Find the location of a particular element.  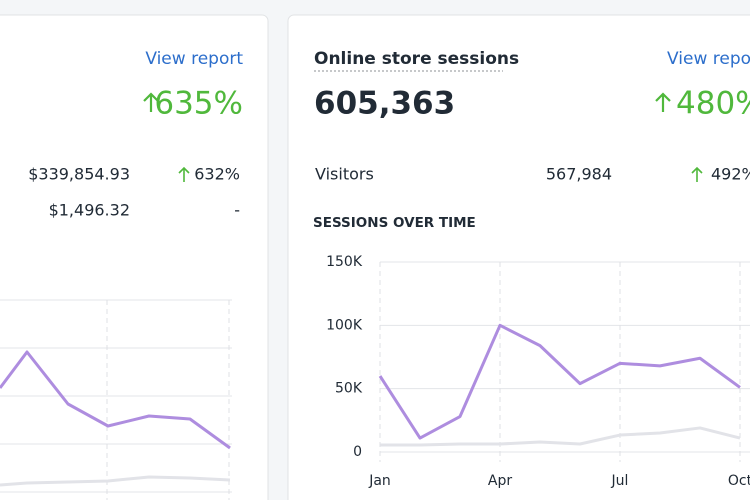

row-value: $1,496.32 is located at coordinates (89, 210).